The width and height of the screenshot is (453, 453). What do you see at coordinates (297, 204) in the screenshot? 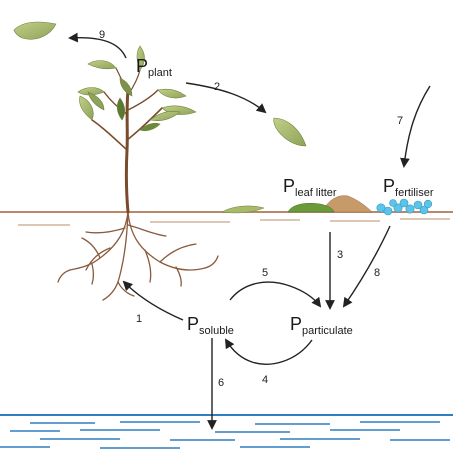
I see `leaf-litter-pile` at bounding box center [297, 204].